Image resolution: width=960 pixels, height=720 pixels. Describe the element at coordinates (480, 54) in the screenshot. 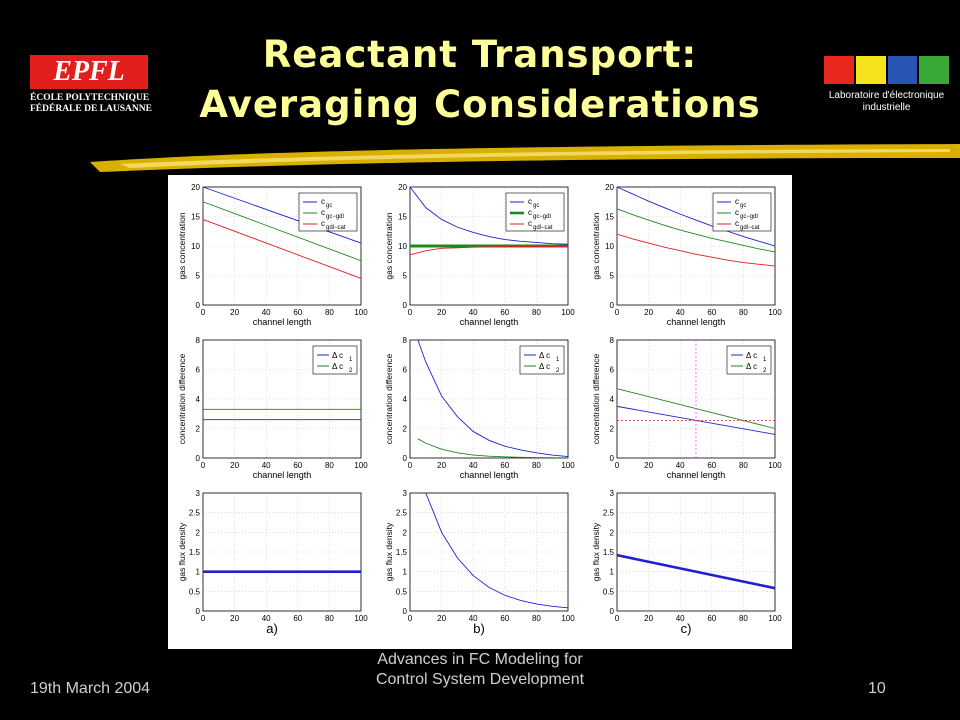

I see `title-line-1: Reactant Transport:` at that location.